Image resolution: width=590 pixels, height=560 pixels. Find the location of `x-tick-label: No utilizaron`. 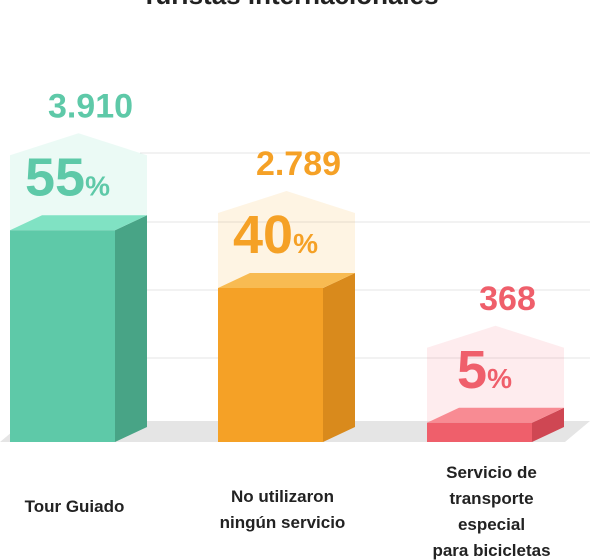

x-tick-label: No utilizaron is located at coordinates (282, 496).